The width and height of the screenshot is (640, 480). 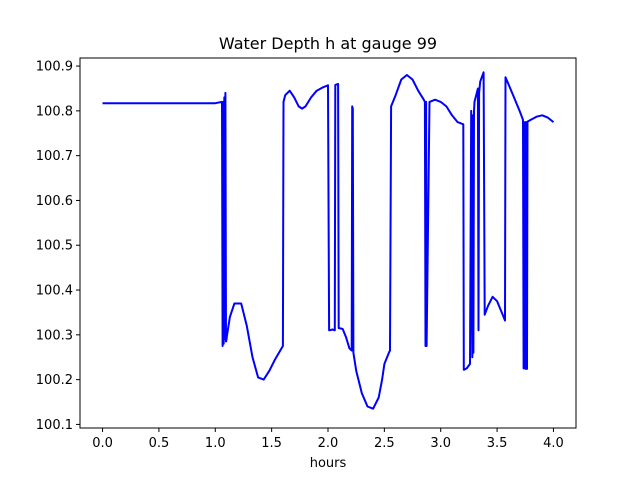 What do you see at coordinates (159, 443) in the screenshot?
I see `x-tick-label: 0.5` at bounding box center [159, 443].